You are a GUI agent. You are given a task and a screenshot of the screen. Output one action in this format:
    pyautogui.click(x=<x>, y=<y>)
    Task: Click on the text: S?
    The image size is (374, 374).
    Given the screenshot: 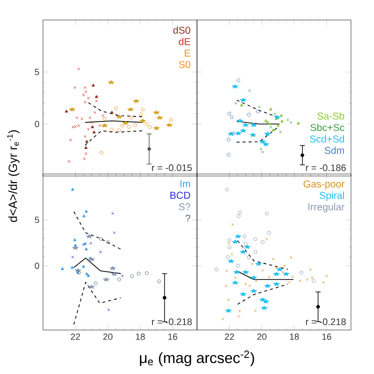 What is the action you would take?
    pyautogui.click(x=184, y=206)
    